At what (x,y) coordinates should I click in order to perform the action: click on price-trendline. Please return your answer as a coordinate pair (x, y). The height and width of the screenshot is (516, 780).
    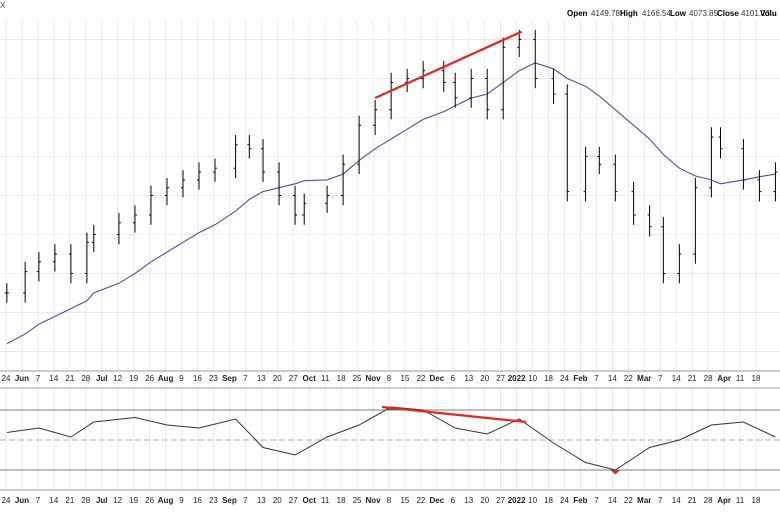
    Looking at the image, I should click on (448, 65).